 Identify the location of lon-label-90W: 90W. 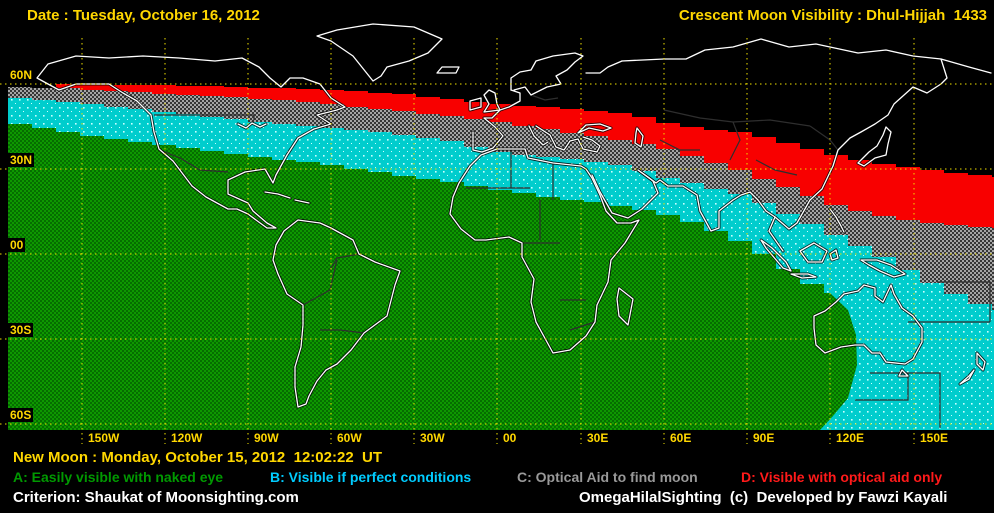
(266, 438).